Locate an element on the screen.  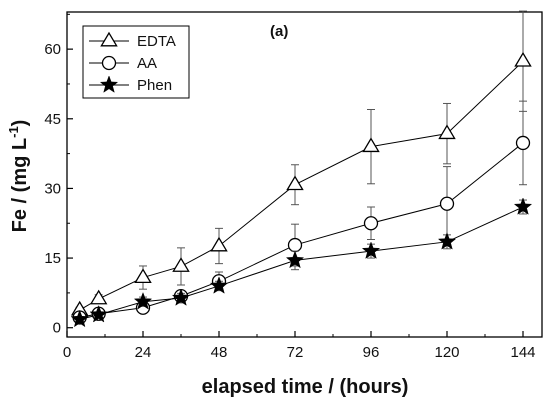
legend-item-aa: AA is located at coordinates (123, 63).